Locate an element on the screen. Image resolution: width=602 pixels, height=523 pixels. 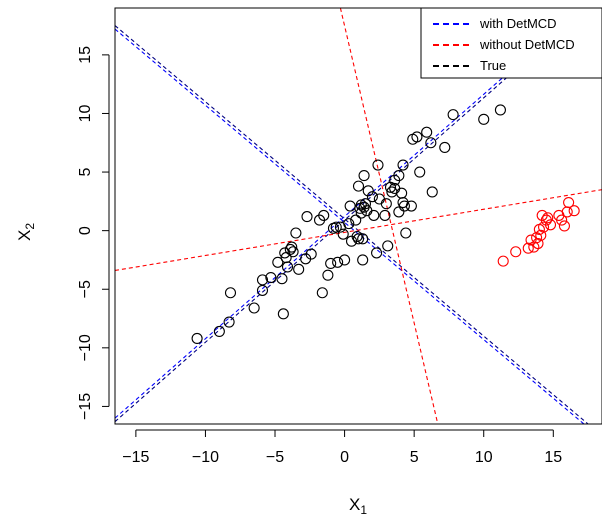
y-tick-label: −5 is located at coordinates (85, 289).